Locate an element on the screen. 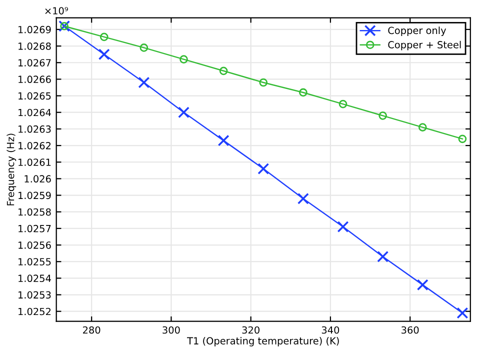 The image size is (490, 357). y-tick-label: 1.0255 is located at coordinates (34, 262).